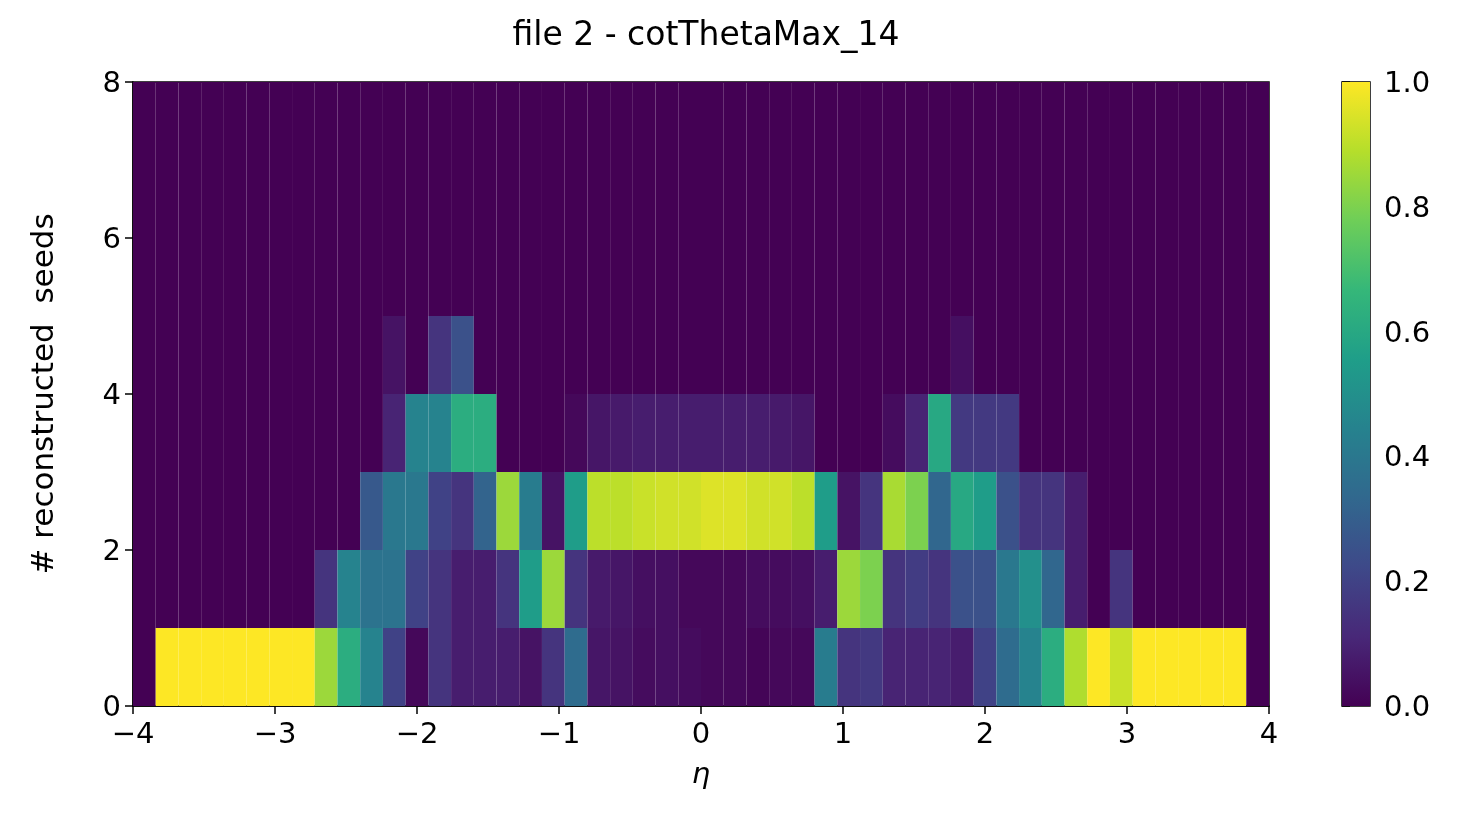  I want to click on x-tick-label: 3, so click(1127, 732).